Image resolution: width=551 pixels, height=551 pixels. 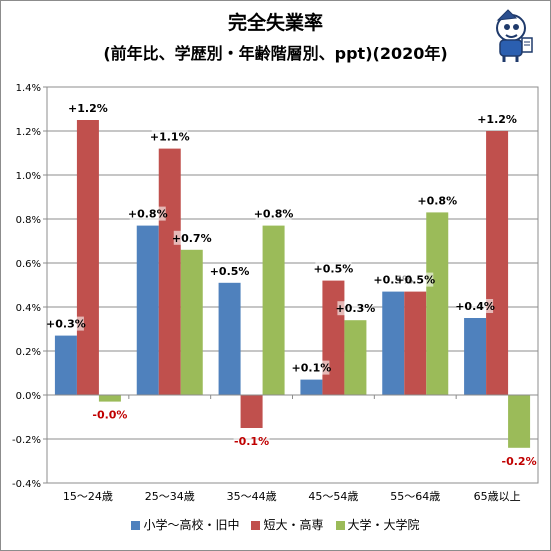 I want to click on y-tick-label: 0.8%, so click(x=28, y=220).